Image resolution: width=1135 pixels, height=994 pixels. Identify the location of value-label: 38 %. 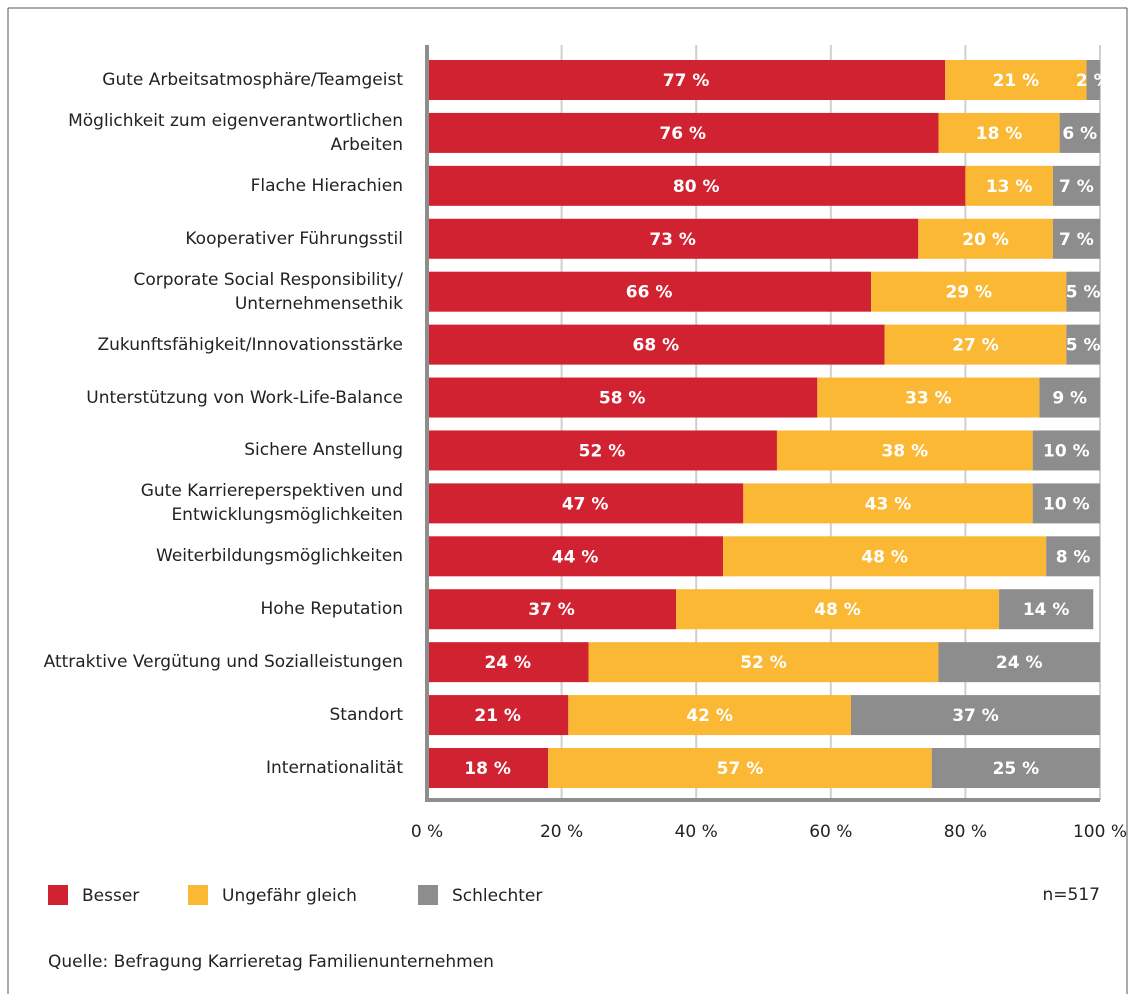
(905, 451).